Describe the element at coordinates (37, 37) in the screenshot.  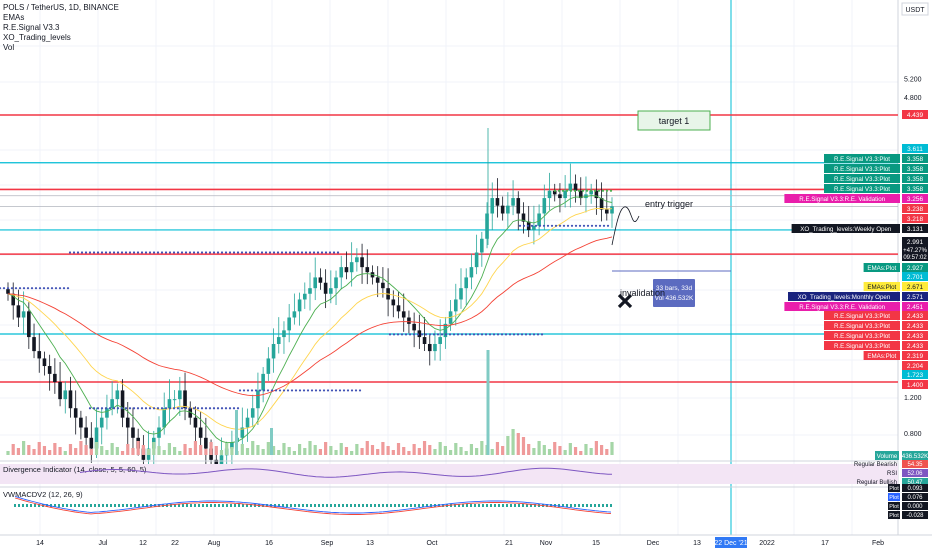
I see `indicator-xo-levels: XO_Trading_levels` at that location.